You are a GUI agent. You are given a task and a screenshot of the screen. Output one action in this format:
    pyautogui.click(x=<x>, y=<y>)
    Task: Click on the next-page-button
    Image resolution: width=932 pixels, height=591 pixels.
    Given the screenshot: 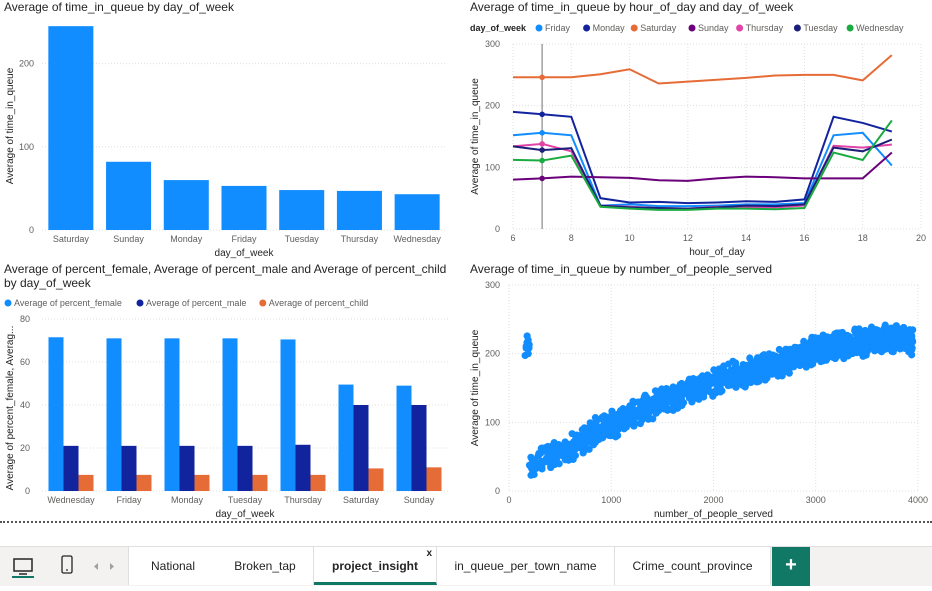 What is the action you would take?
    pyautogui.click(x=112, y=566)
    